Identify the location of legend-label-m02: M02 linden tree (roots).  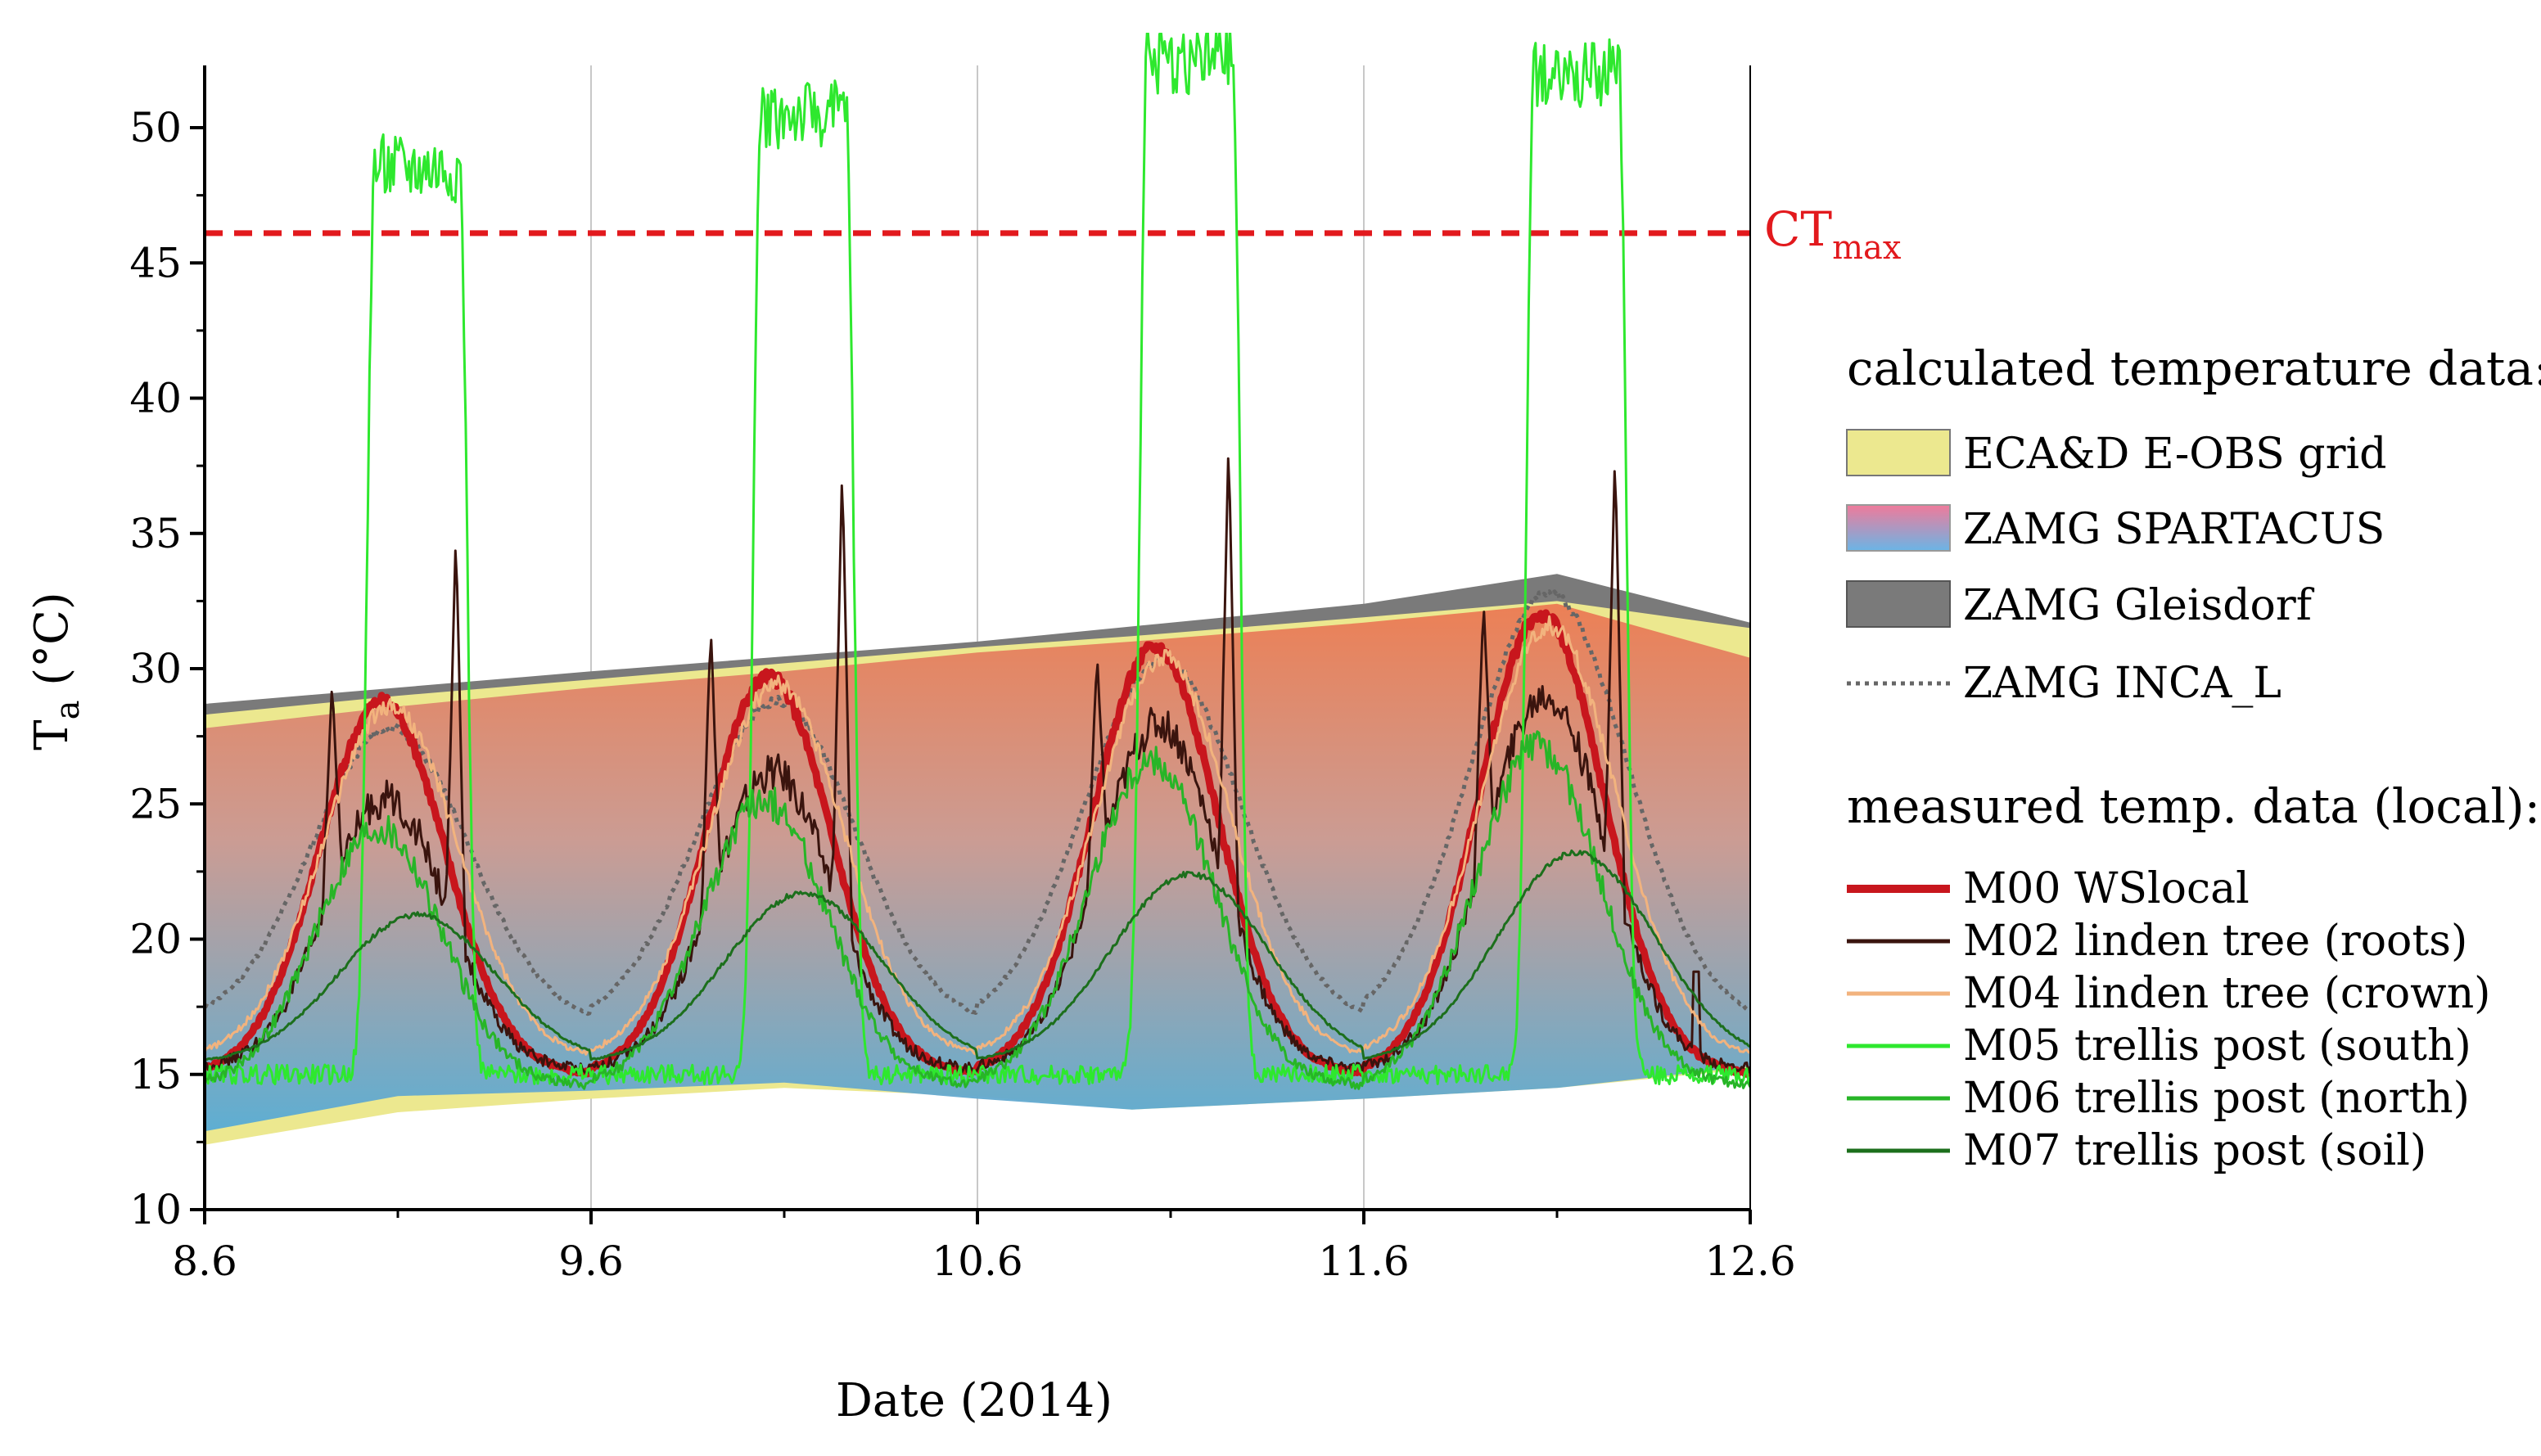
(2215, 942).